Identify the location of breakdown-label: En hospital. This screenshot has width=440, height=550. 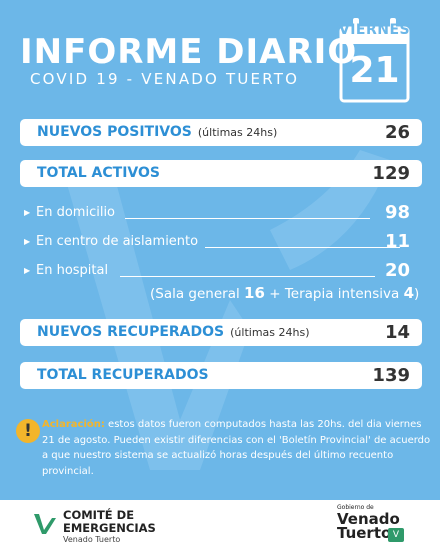
(72, 270).